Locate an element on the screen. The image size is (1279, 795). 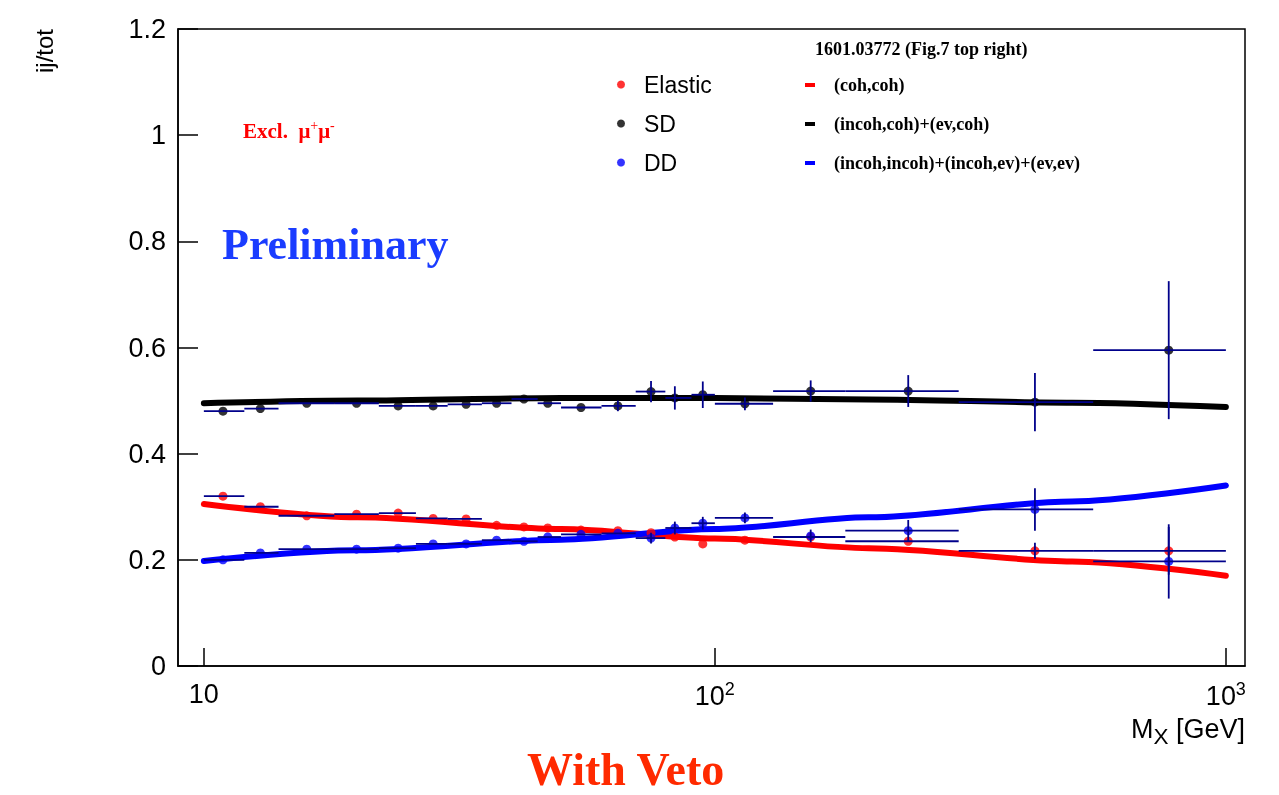
y-tick-label: 0 is located at coordinates (158, 666).